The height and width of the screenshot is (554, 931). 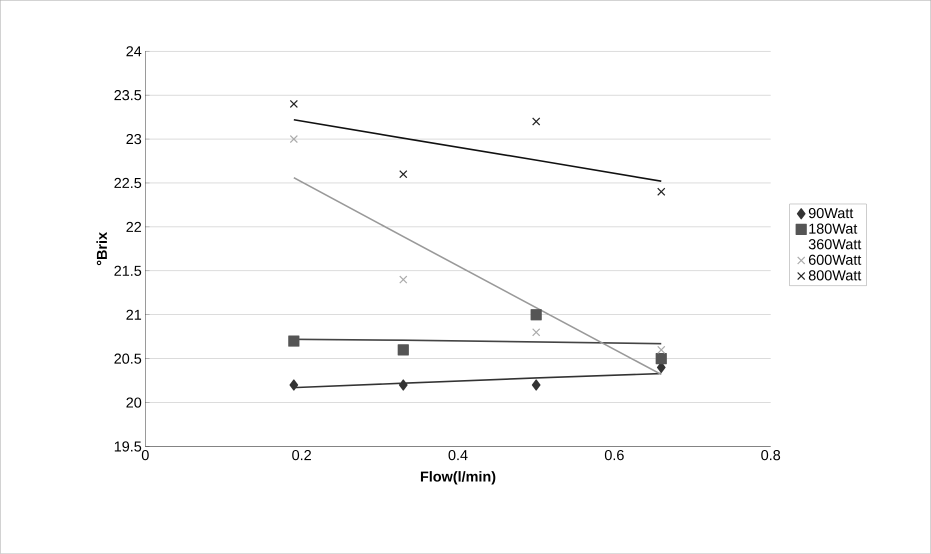 I want to click on y-tick-label: 24, so click(x=134, y=51).